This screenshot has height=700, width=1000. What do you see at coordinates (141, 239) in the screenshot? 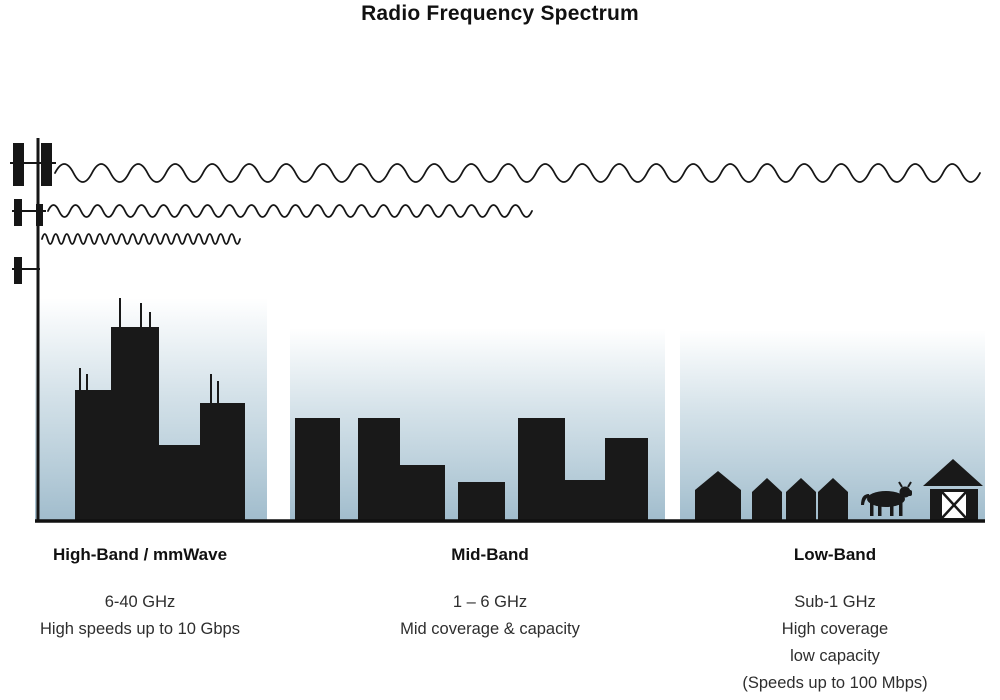
I see `high-band-wave` at bounding box center [141, 239].